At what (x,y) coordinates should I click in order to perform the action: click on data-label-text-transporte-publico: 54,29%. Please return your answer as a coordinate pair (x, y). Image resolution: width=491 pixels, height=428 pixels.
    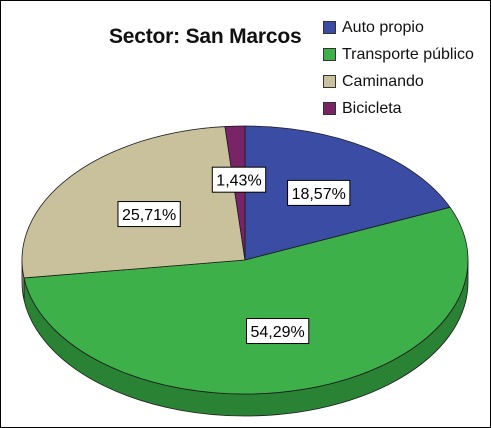
    Looking at the image, I should click on (277, 332).